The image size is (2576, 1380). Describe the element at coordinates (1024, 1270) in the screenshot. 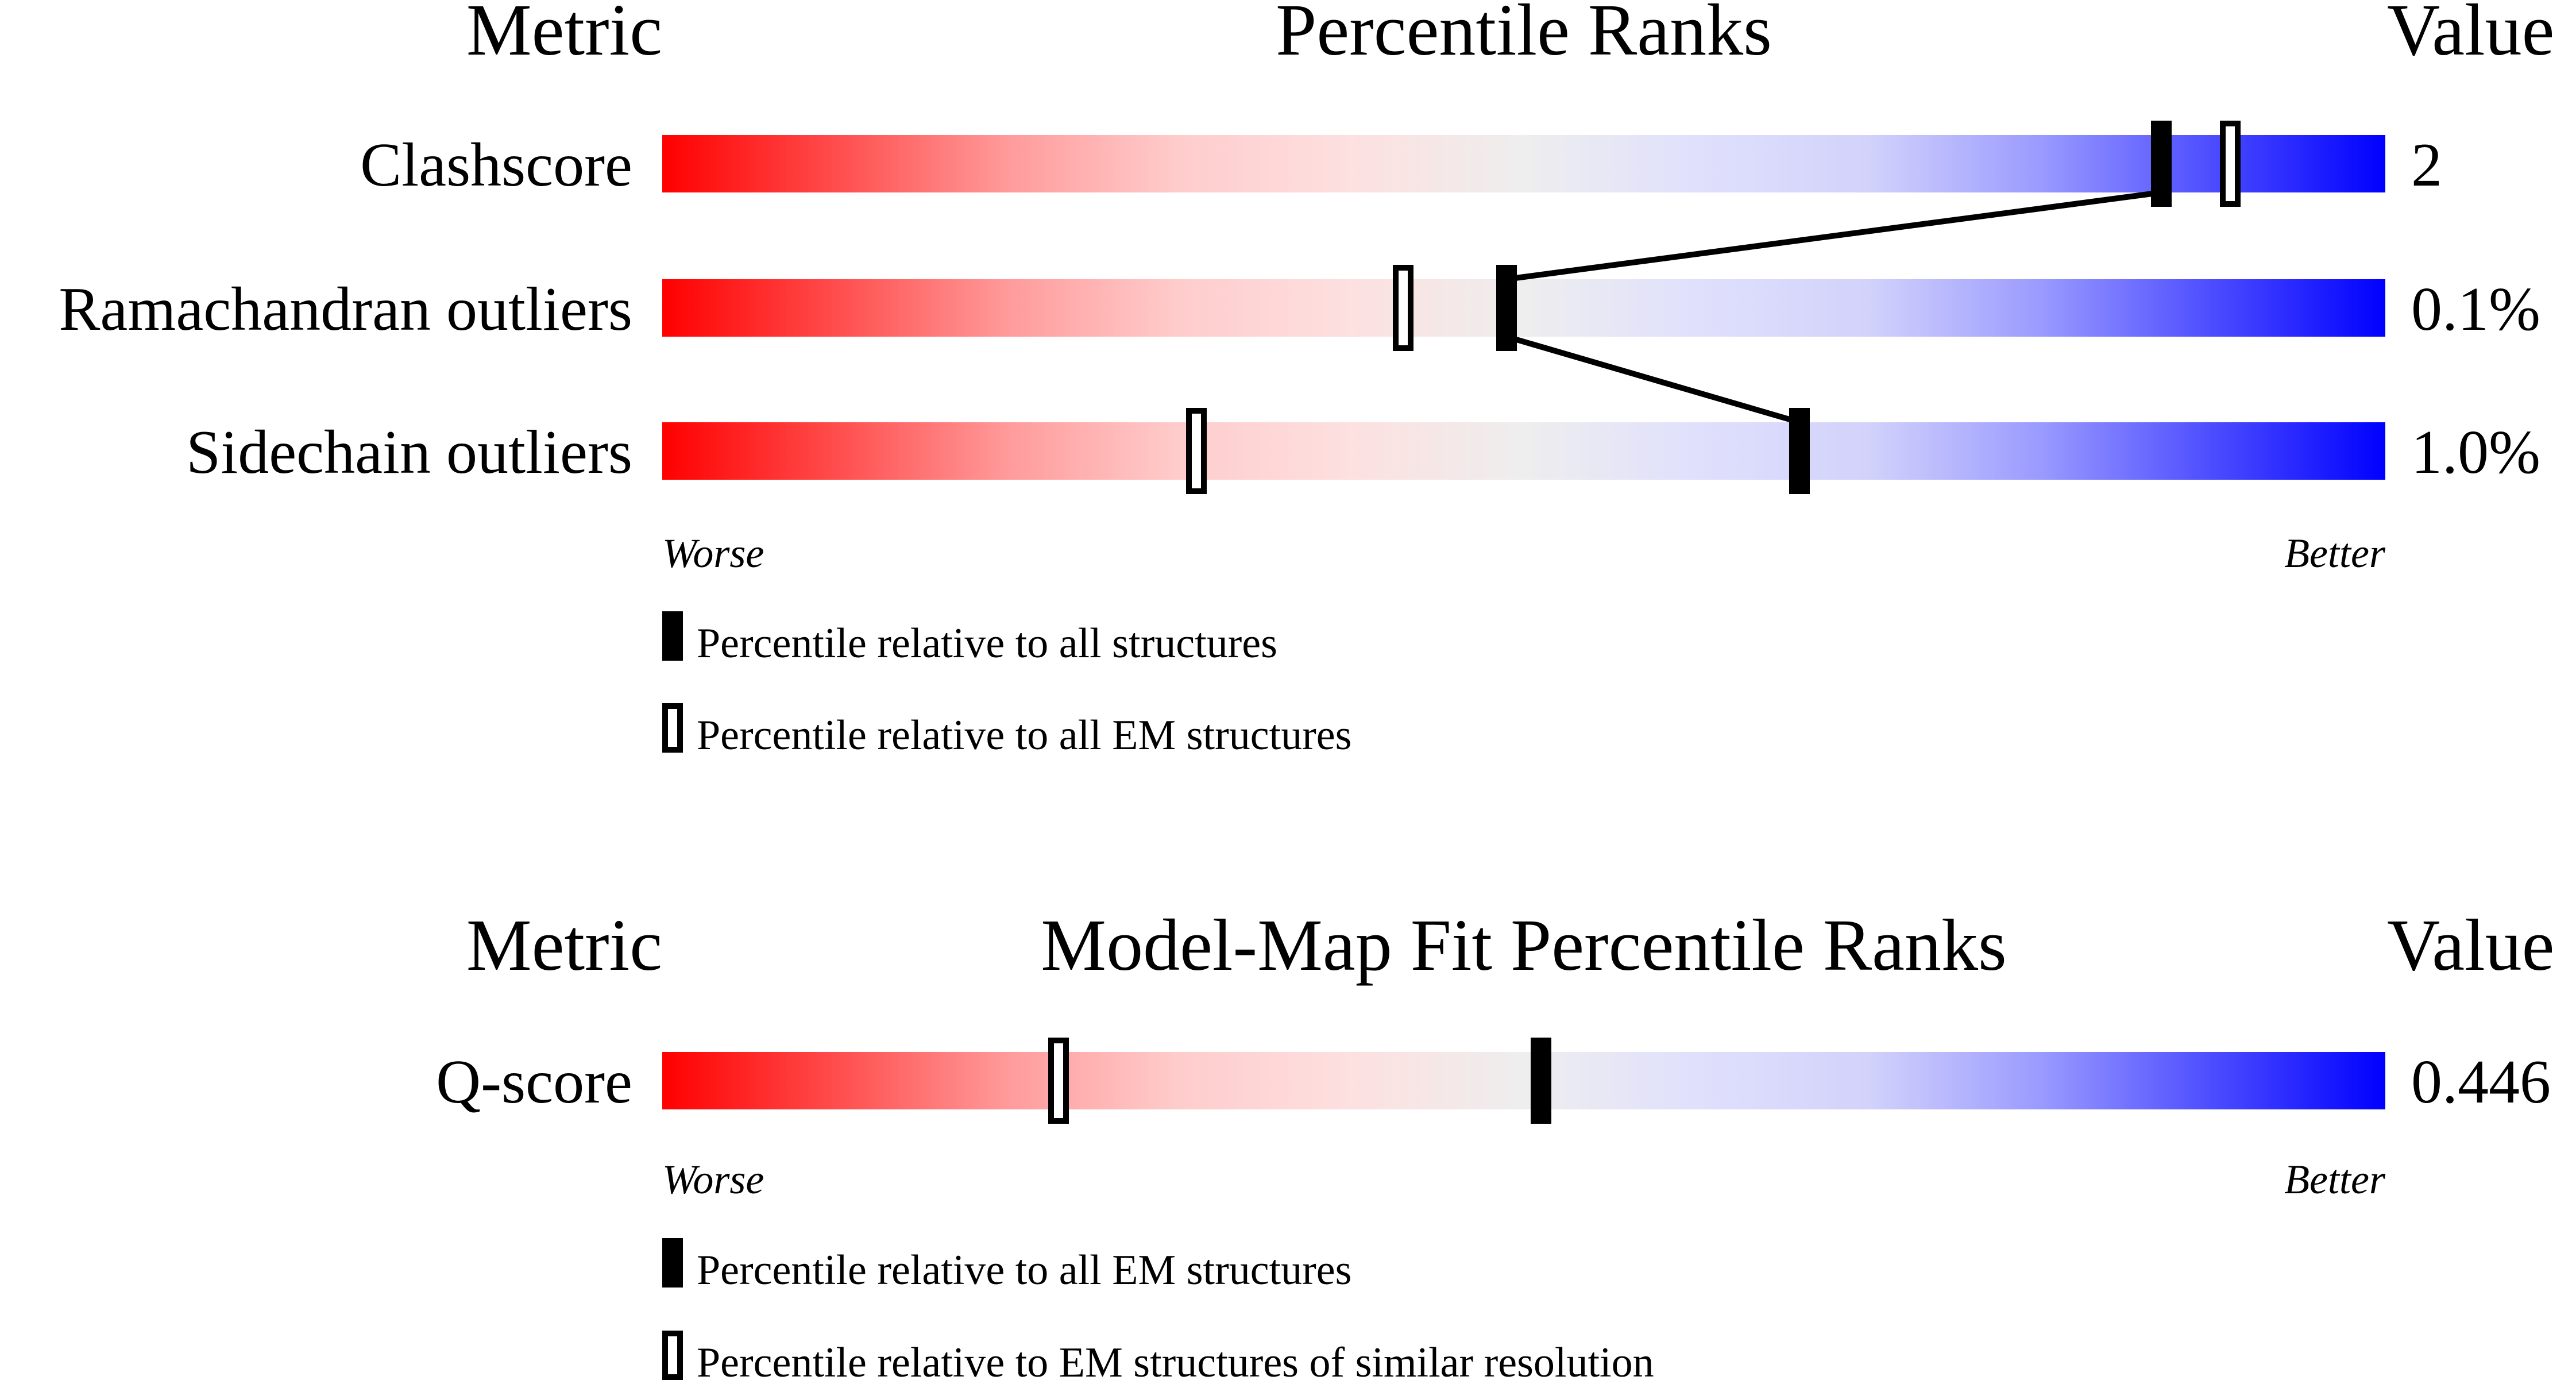

I see `legend-filled-label: Percentile relative to all EM structures` at that location.